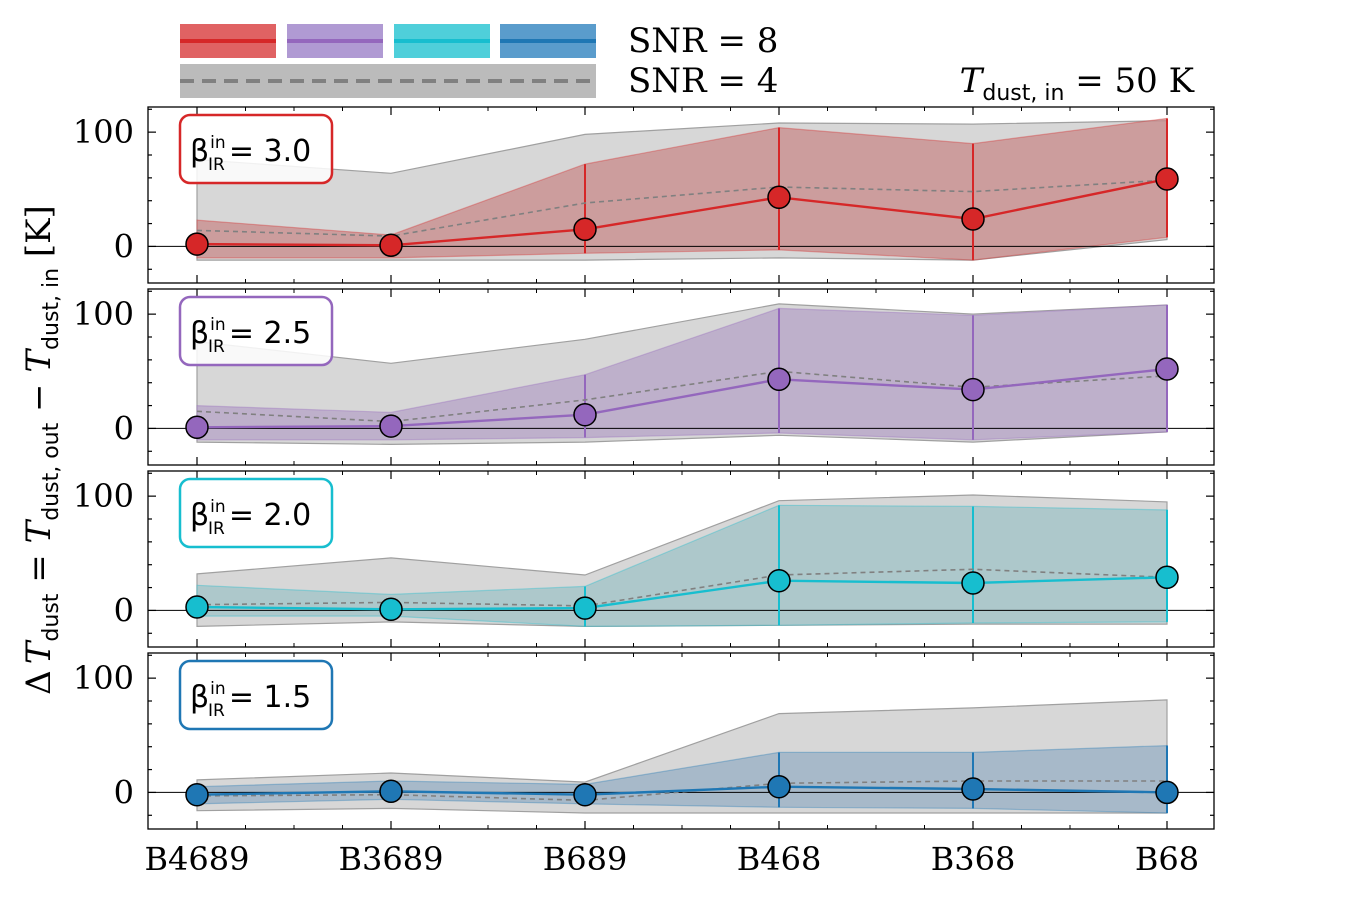 The width and height of the screenshot is (1350, 900). Describe the element at coordinates (672, 859) in the screenshot. I see `x-axis-ticks: B4689 B3689 B689 B468 B368 B68` at that location.